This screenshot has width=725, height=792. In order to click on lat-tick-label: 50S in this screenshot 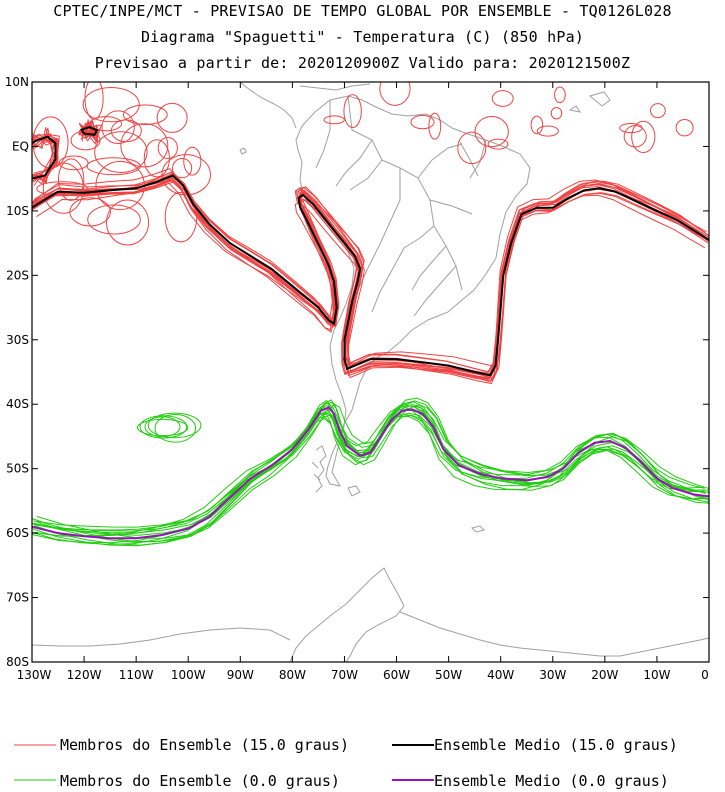, I will do `click(17, 469)`.